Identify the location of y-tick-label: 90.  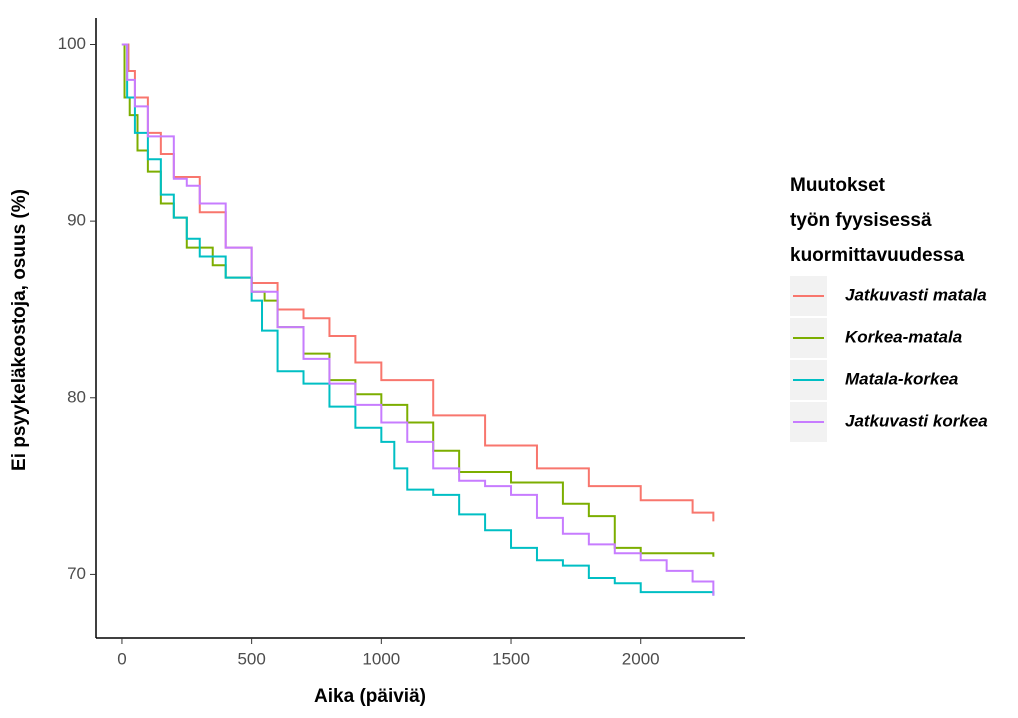
(76, 220).